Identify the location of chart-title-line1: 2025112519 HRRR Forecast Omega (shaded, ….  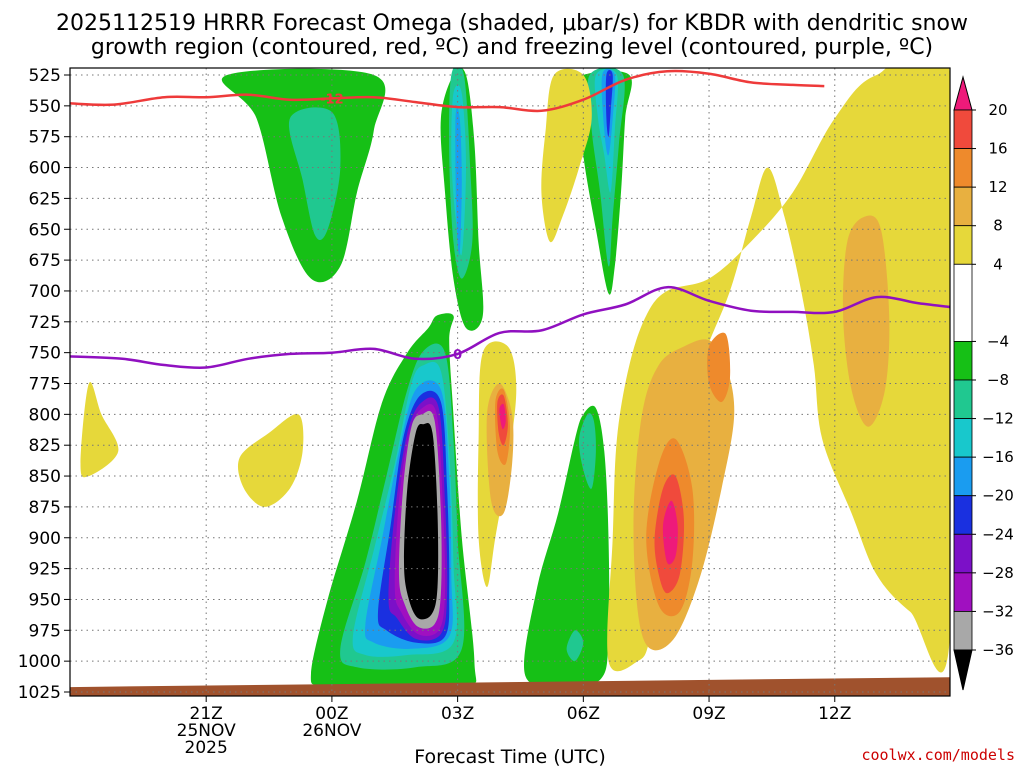
(512, 23).